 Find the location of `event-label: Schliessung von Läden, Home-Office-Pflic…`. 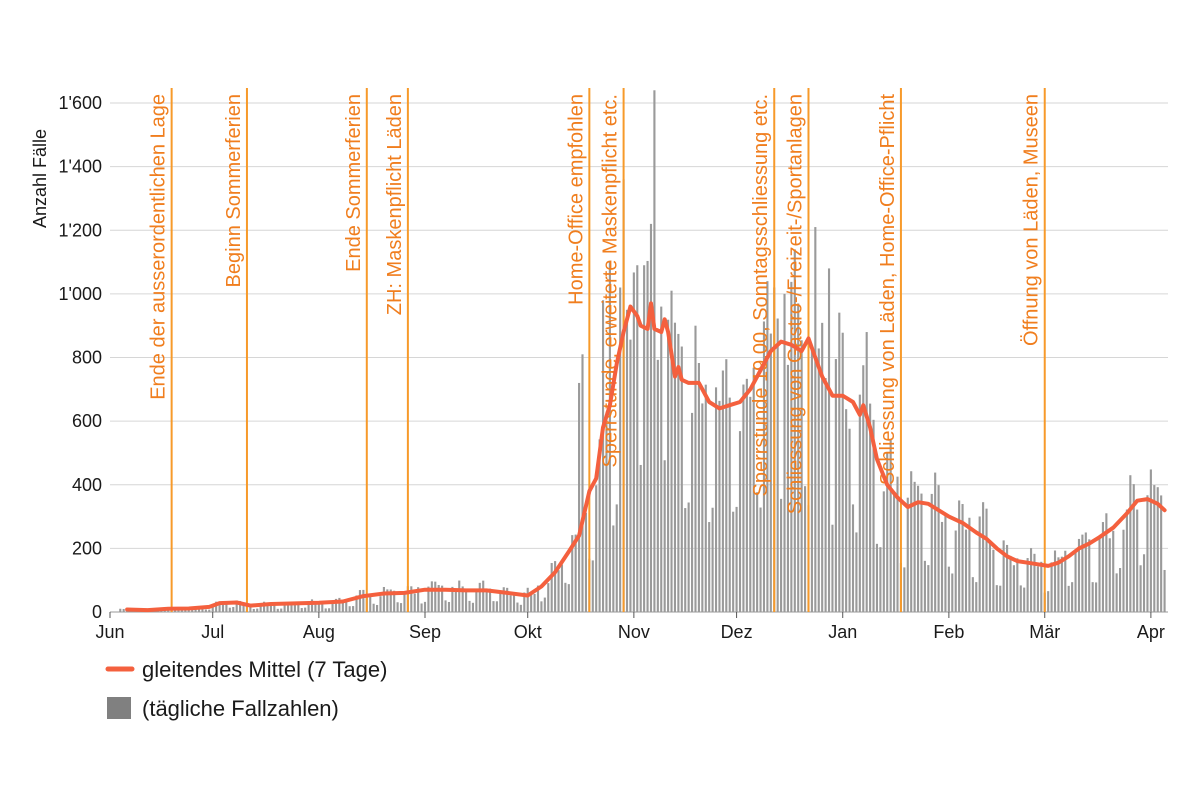

event-label: Schliessung von Läden, Home-Office-Pflic… is located at coordinates (888, 289).